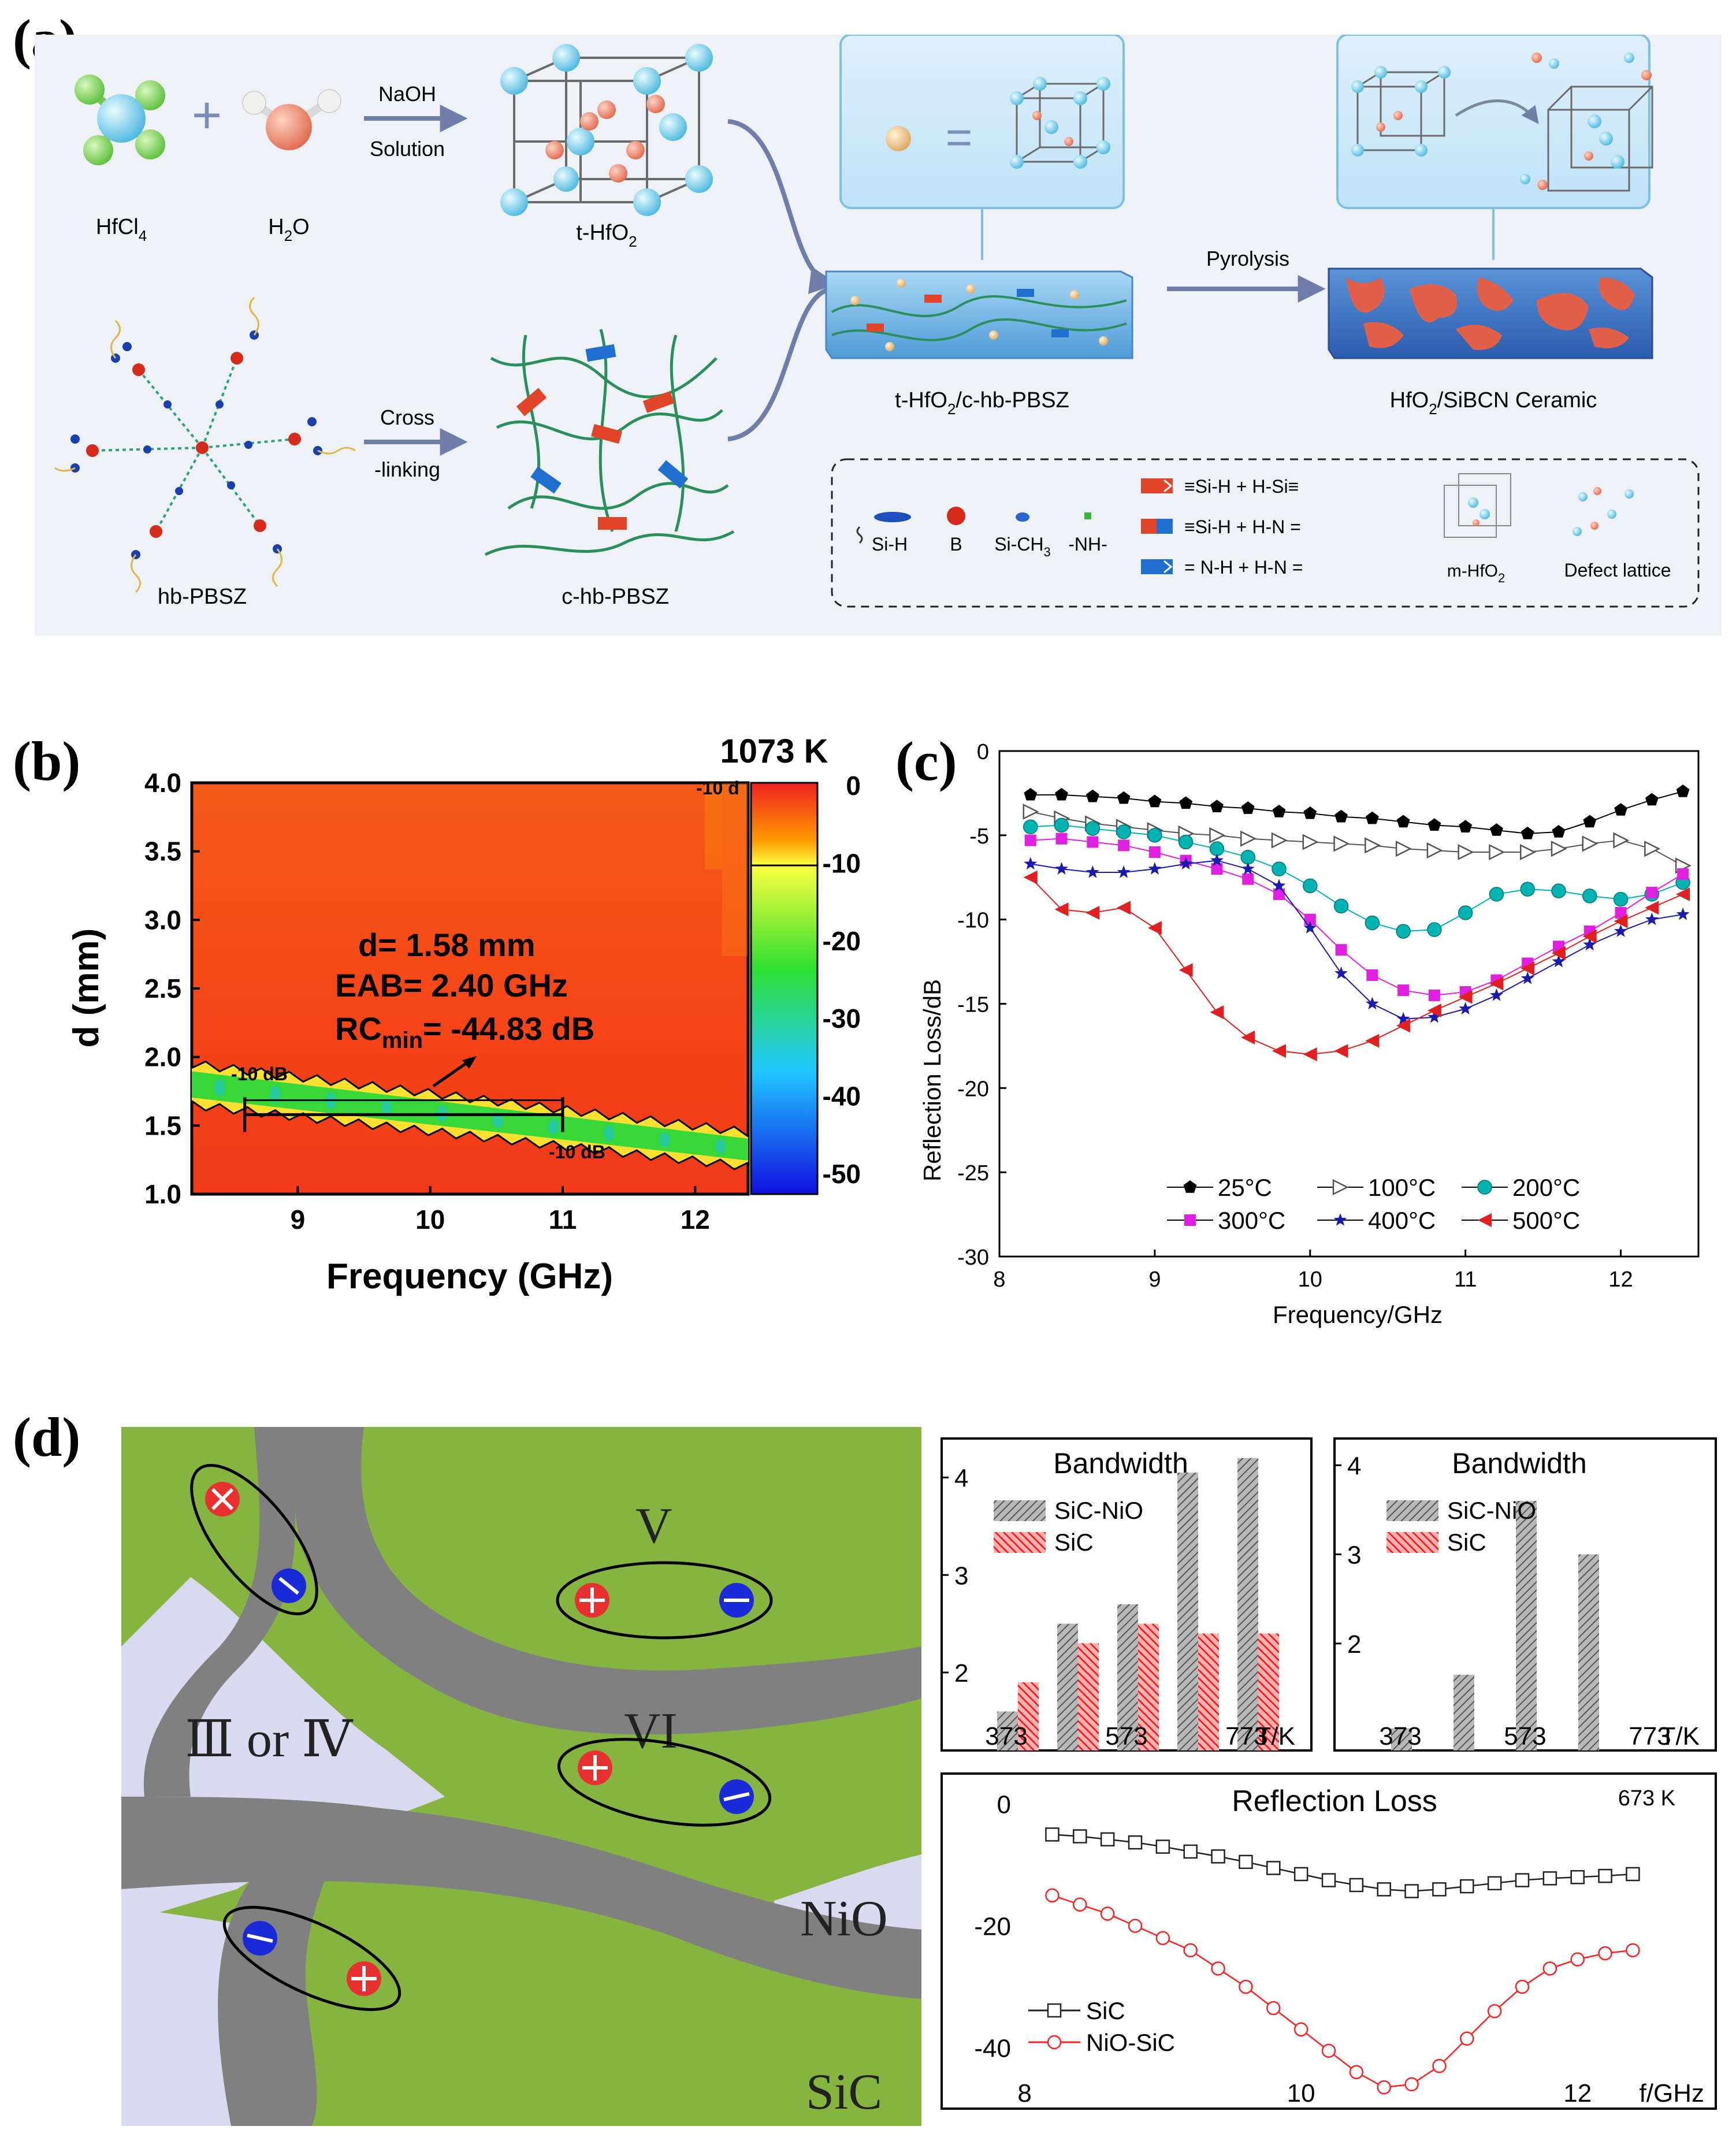 The width and height of the screenshot is (1736, 2141). I want to click on solution-label: Solution, so click(407, 149).